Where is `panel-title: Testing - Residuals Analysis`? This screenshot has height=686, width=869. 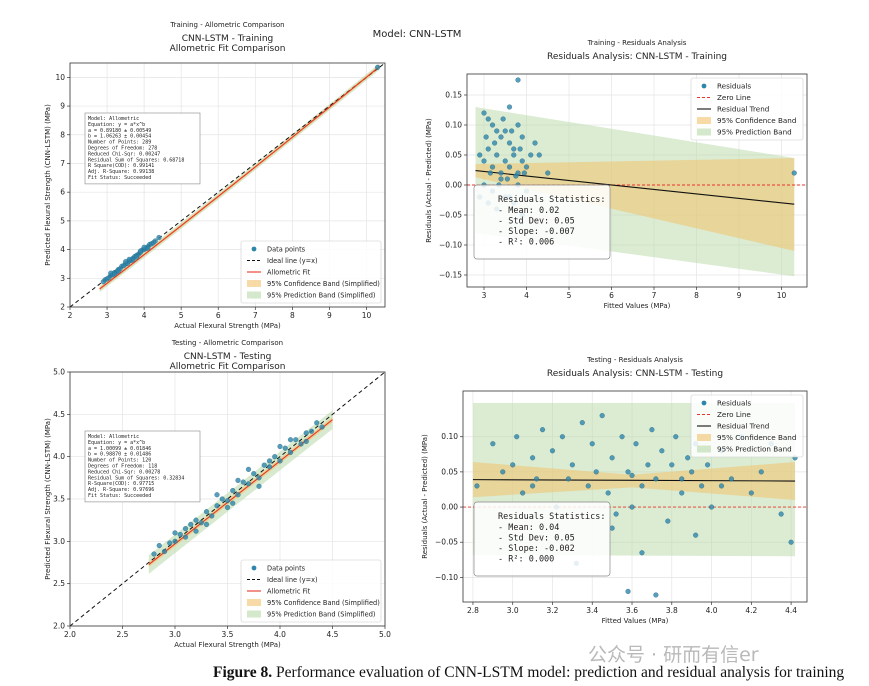 panel-title: Testing - Residuals Analysis is located at coordinates (634, 360).